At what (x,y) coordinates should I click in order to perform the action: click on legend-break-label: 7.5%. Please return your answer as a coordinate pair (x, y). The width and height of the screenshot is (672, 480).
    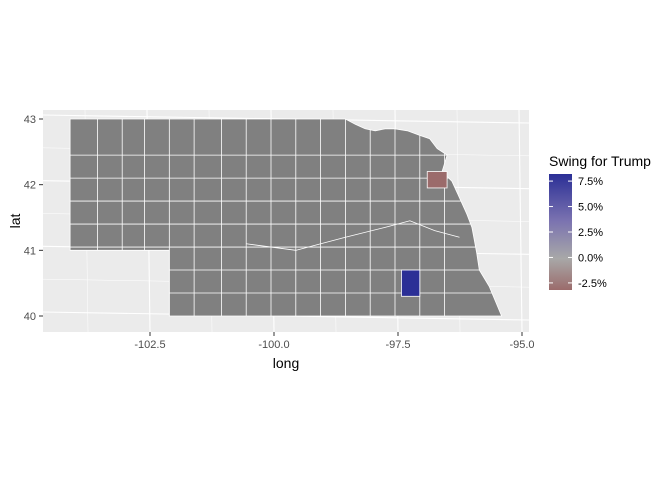
    Looking at the image, I should click on (590, 182).